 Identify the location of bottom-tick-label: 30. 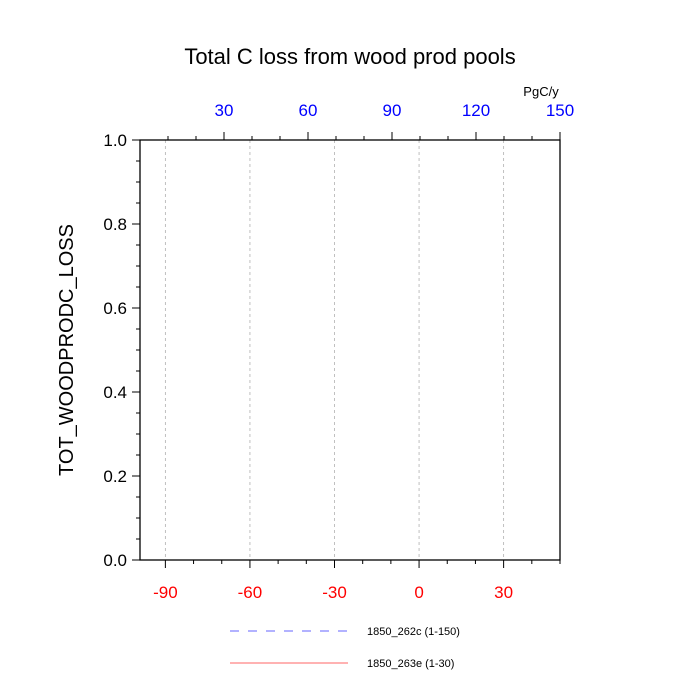
(503, 592).